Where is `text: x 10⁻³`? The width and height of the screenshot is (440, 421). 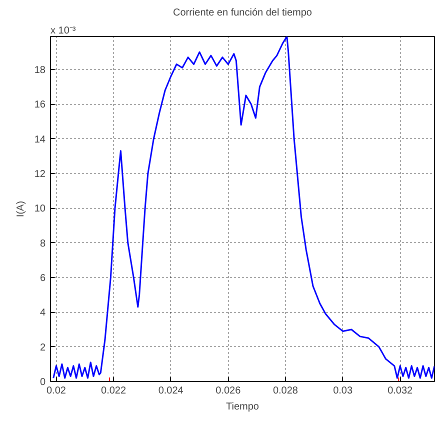 text: x 10⁻³ is located at coordinates (63, 31).